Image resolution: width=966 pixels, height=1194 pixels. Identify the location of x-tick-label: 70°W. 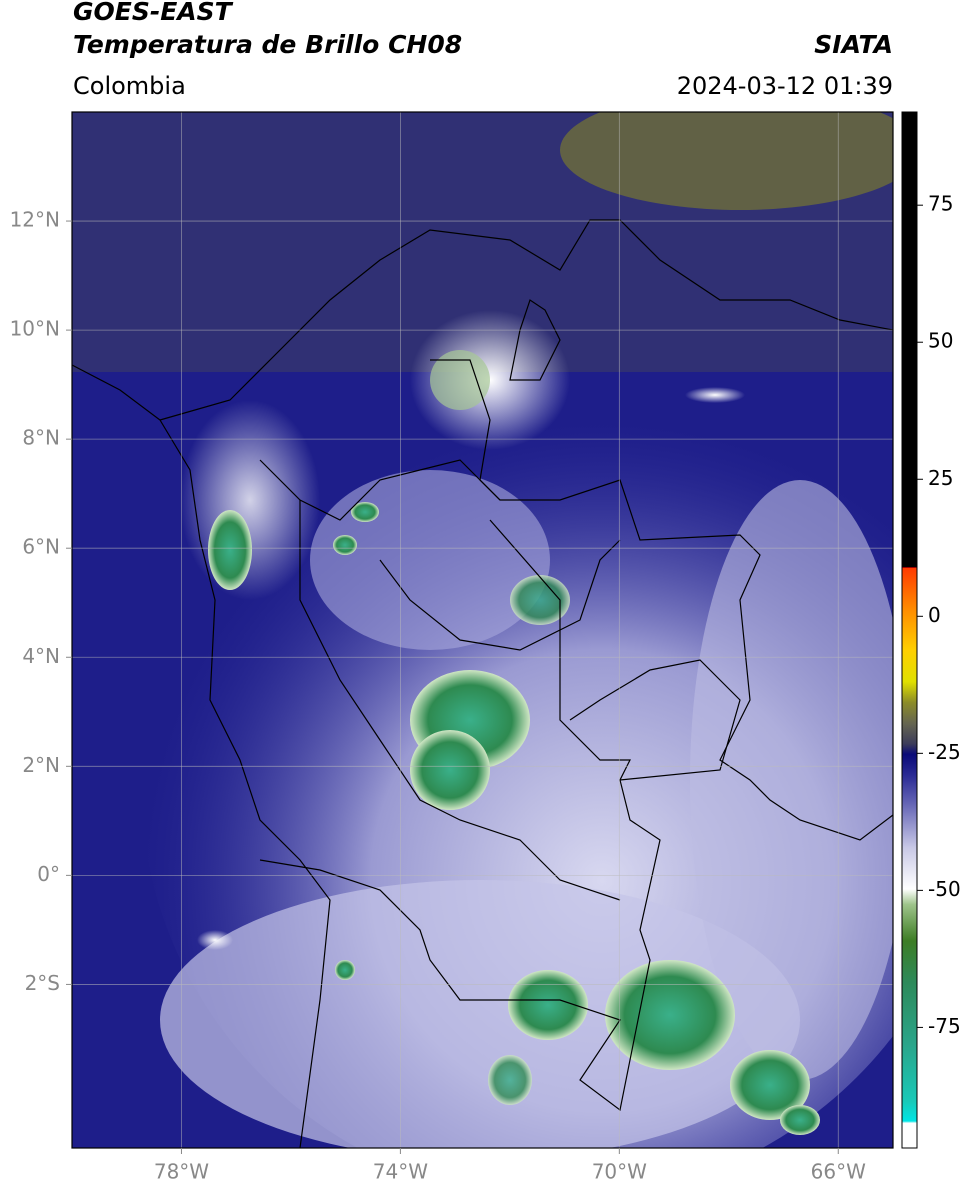
(619, 1172).